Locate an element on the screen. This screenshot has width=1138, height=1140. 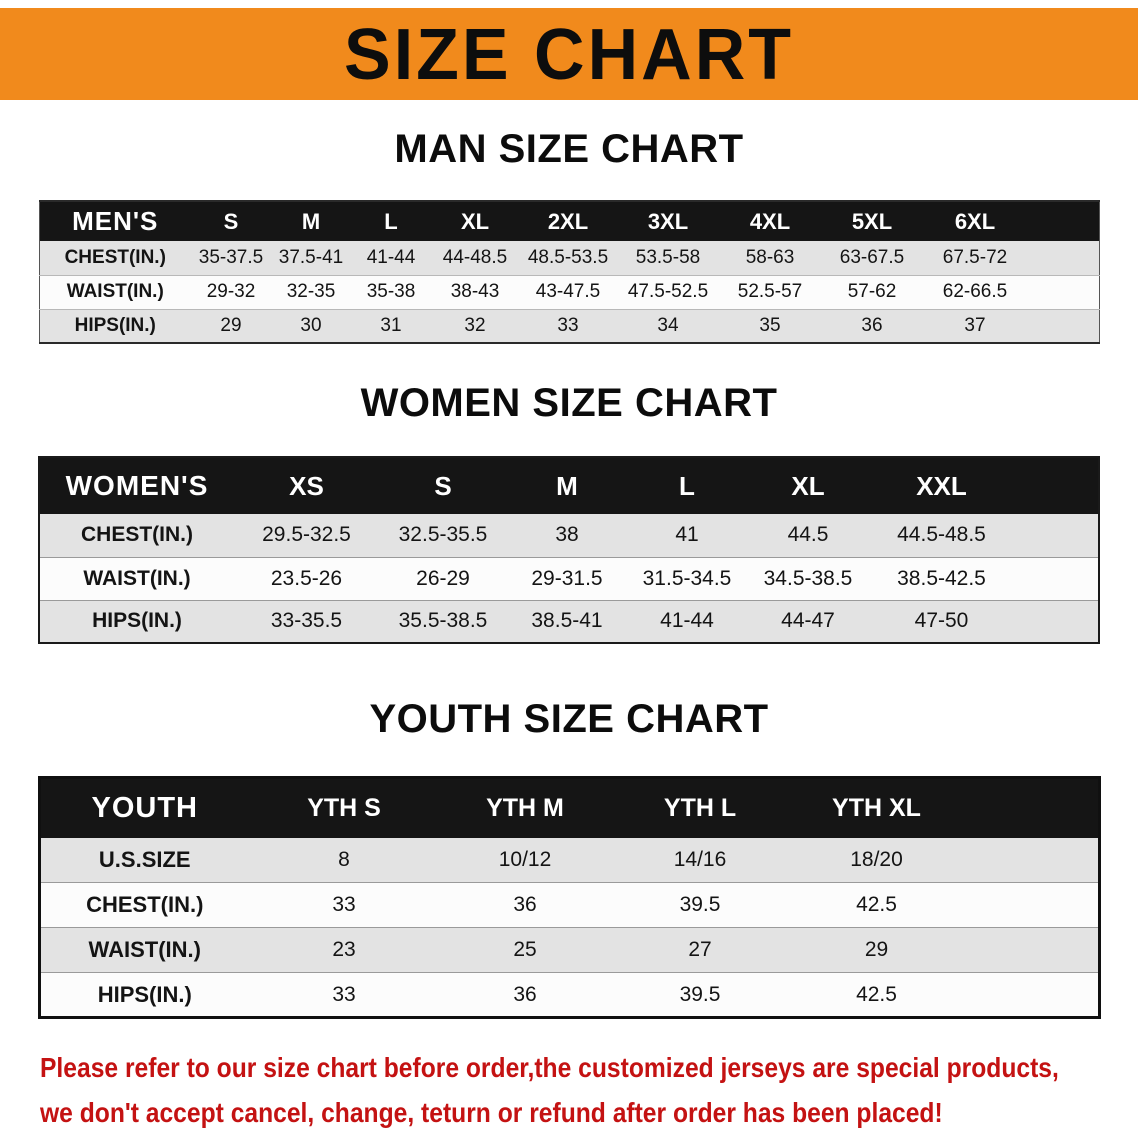
value-cell: 23 is located at coordinates (344, 949).